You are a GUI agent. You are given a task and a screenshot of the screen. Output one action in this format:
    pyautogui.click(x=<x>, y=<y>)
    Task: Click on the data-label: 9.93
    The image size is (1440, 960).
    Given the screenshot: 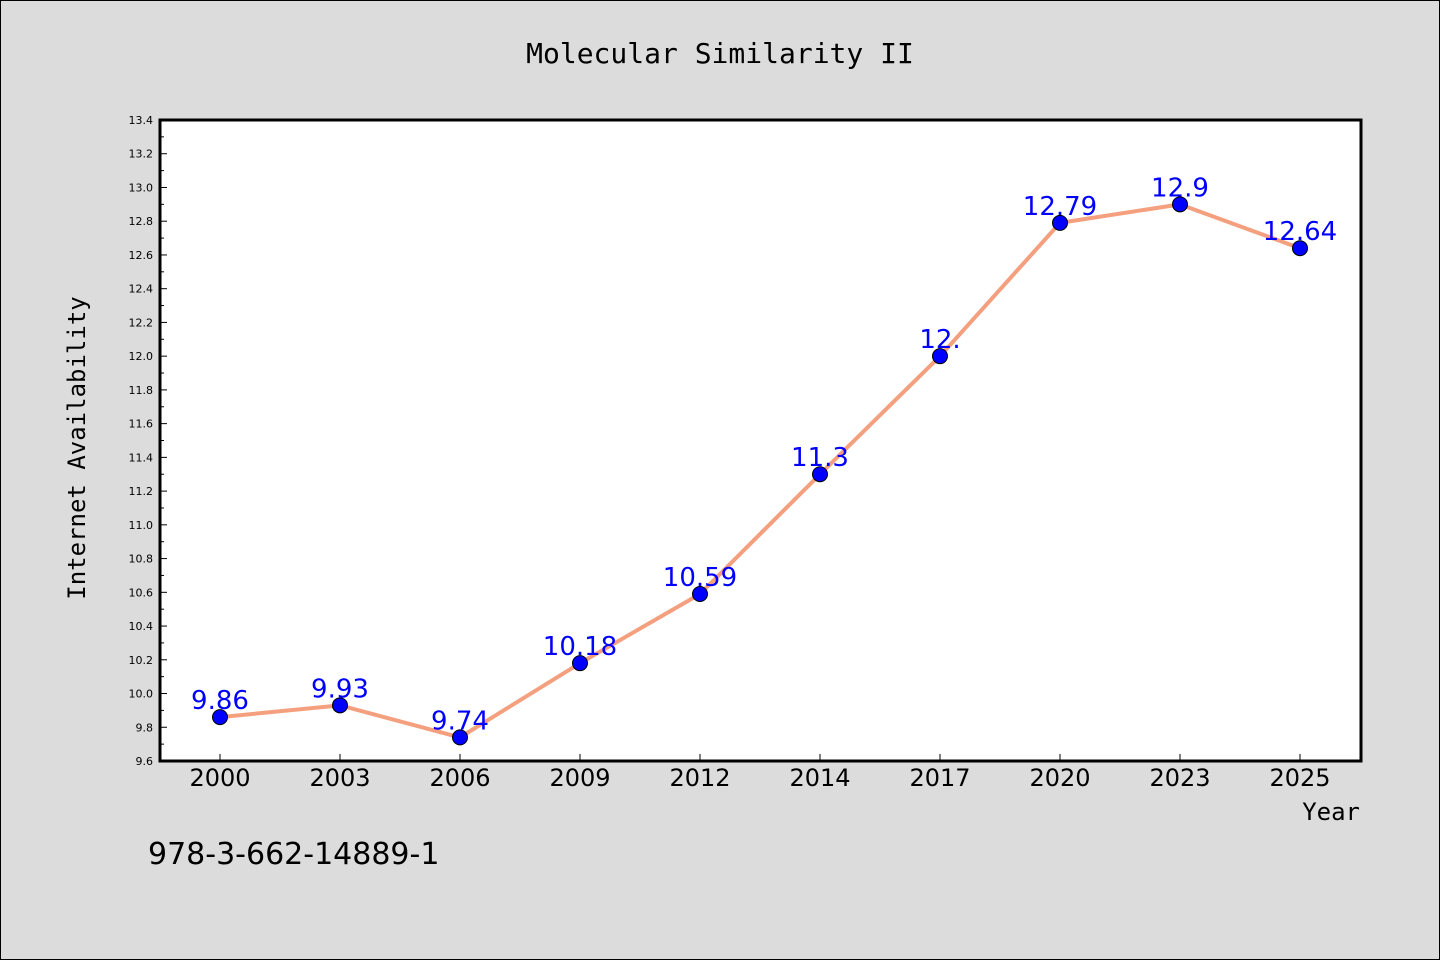 What is the action you would take?
    pyautogui.click(x=340, y=689)
    